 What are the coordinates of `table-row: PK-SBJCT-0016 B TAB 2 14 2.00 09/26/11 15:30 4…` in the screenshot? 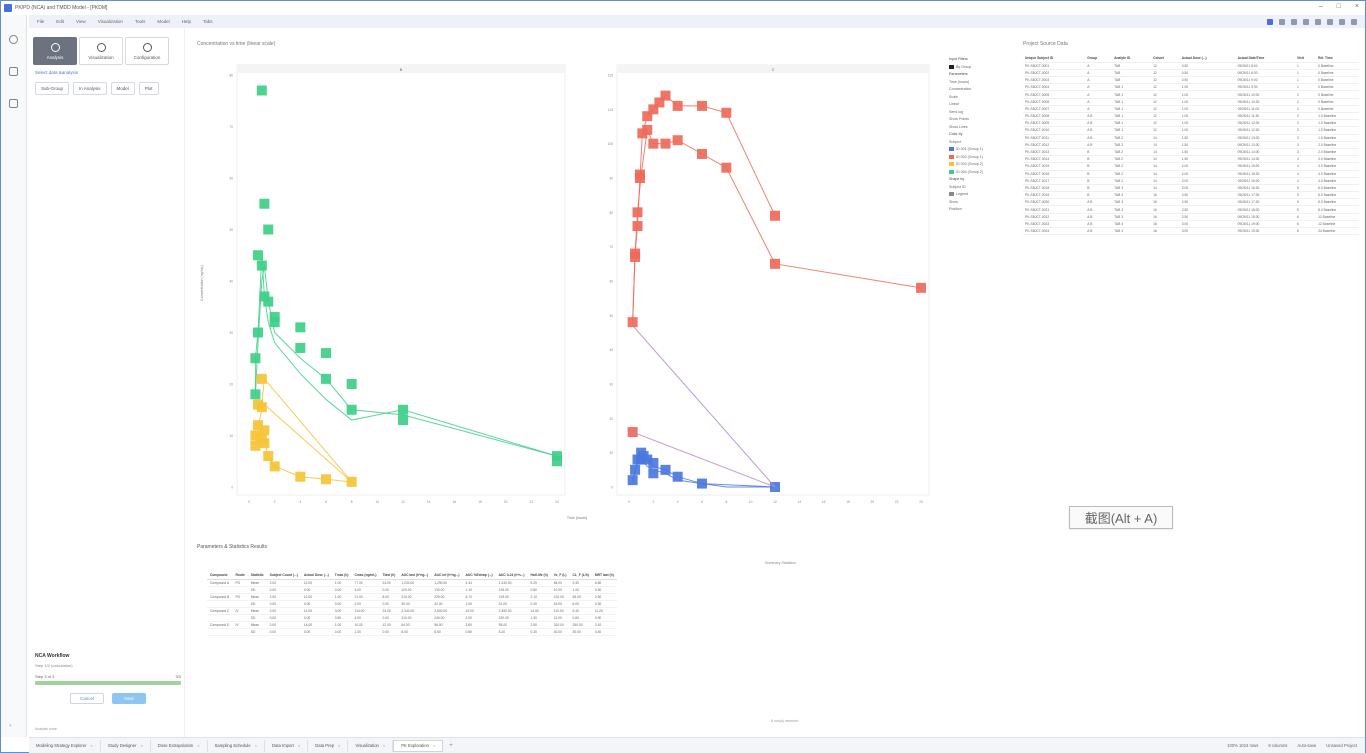 It's located at (1191, 174).